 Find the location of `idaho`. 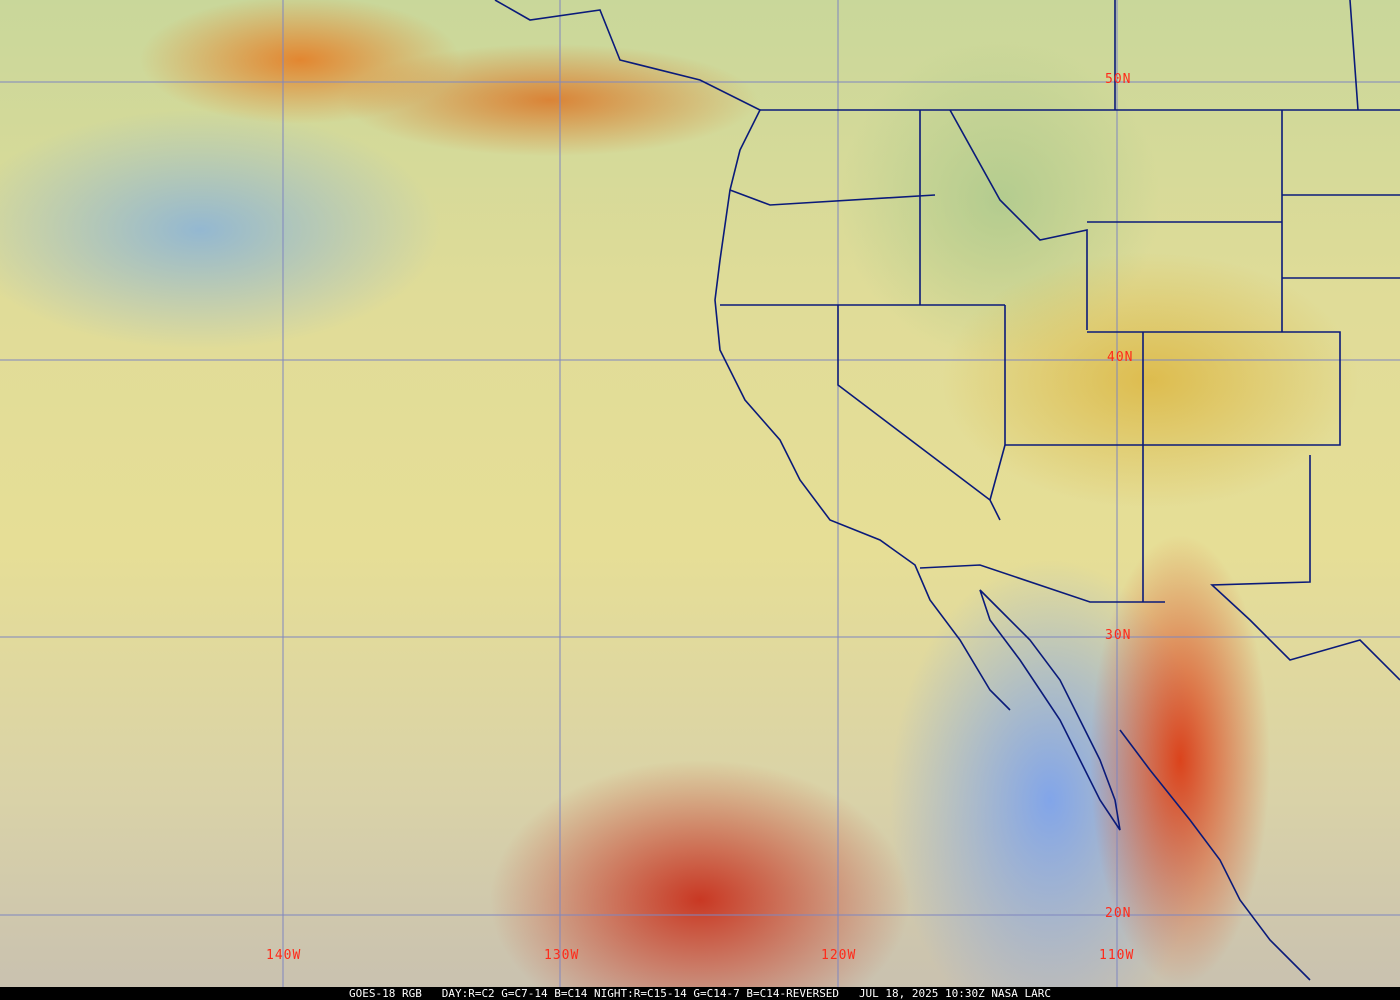

idaho is located at coordinates (1003, 219).